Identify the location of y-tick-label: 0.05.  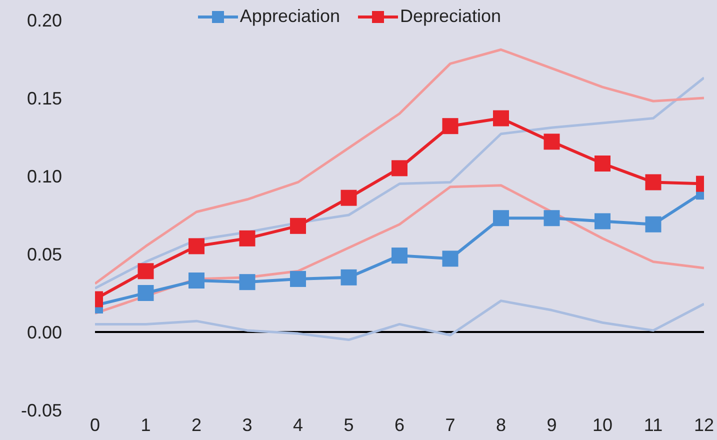
(44, 254).